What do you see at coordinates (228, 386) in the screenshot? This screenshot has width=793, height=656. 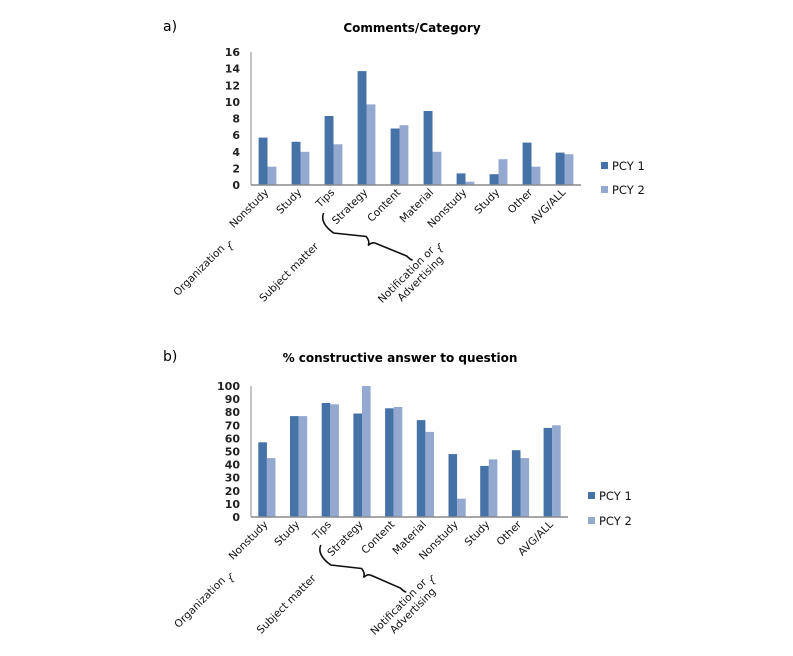 I see `y-tick-label: 100` at bounding box center [228, 386].